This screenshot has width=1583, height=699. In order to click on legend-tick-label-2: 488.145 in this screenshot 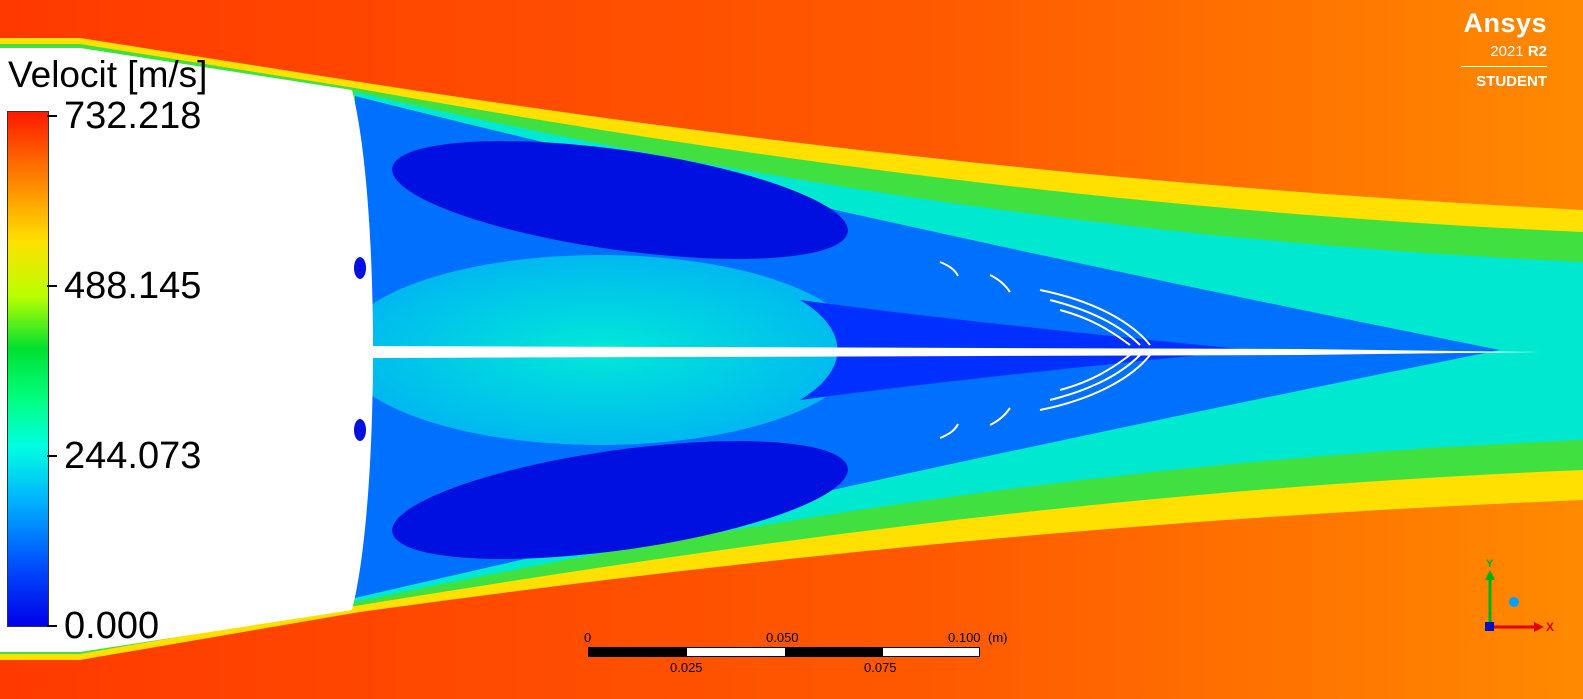, I will do `click(133, 286)`.